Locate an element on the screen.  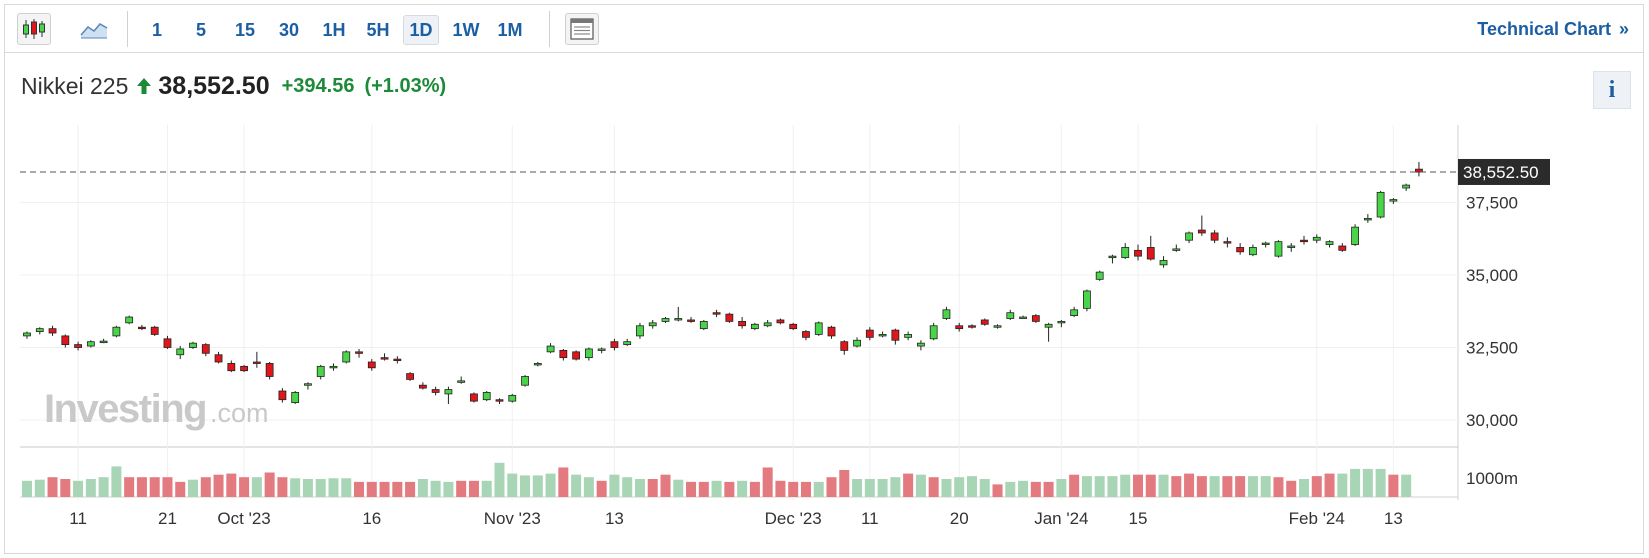
last-price: 38,552.50 is located at coordinates (214, 85).